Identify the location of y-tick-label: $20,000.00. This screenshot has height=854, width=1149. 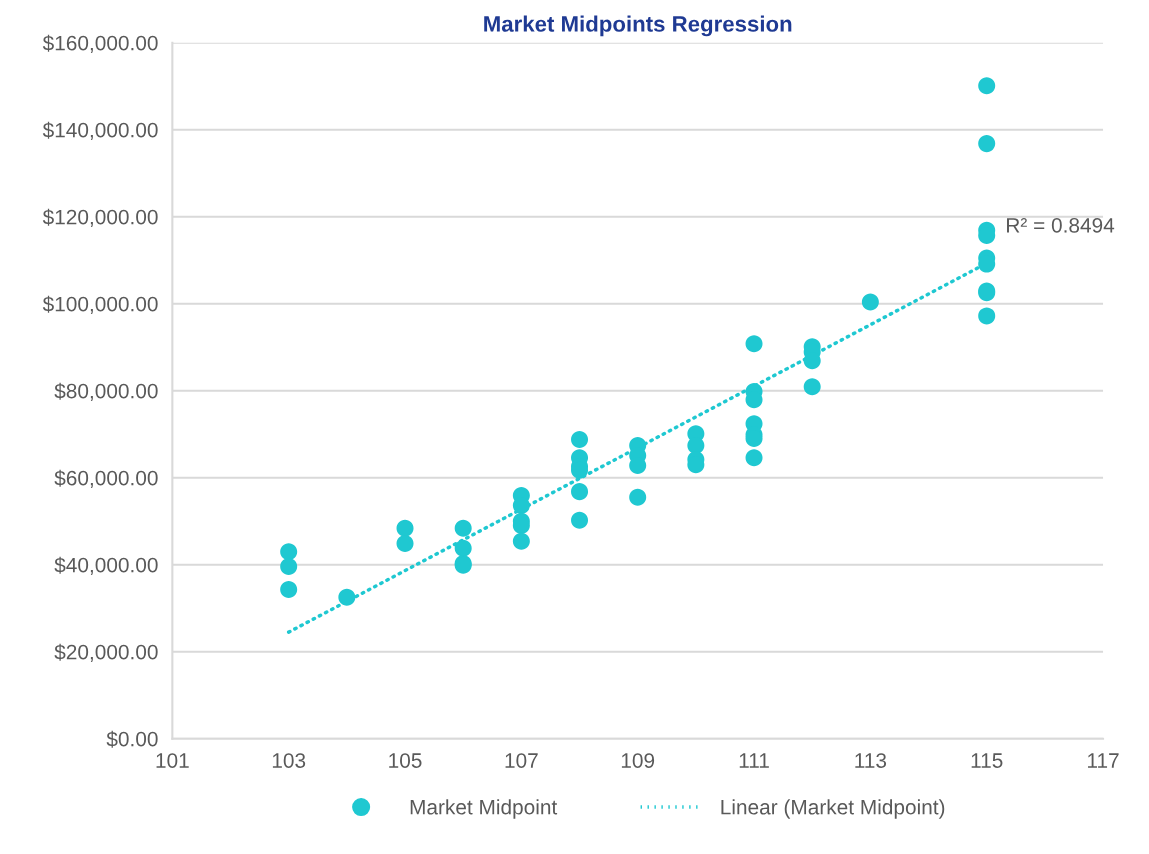
(106, 652).